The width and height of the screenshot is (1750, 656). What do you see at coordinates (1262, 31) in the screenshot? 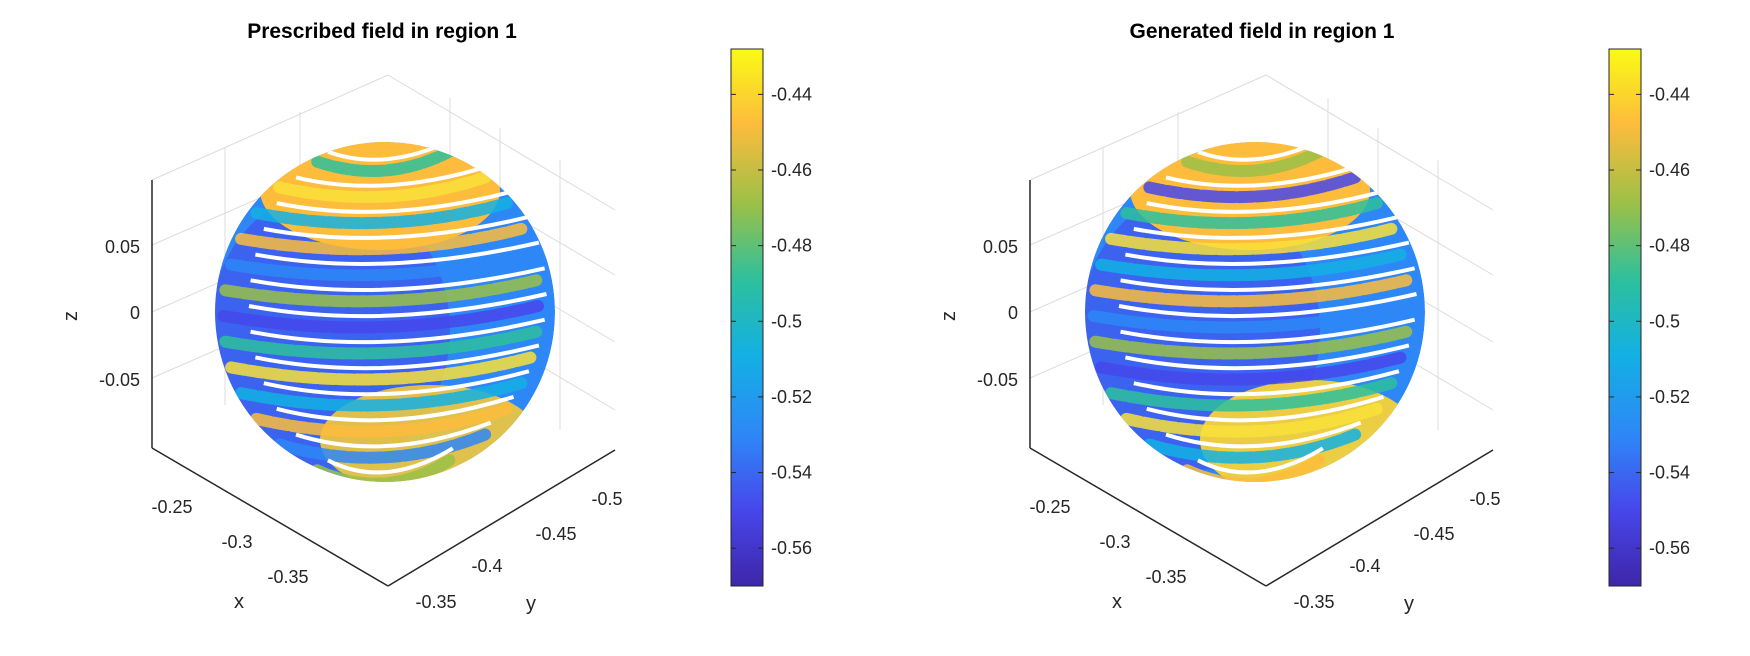
I see `chart-title: Generated field in region 1` at bounding box center [1262, 31].